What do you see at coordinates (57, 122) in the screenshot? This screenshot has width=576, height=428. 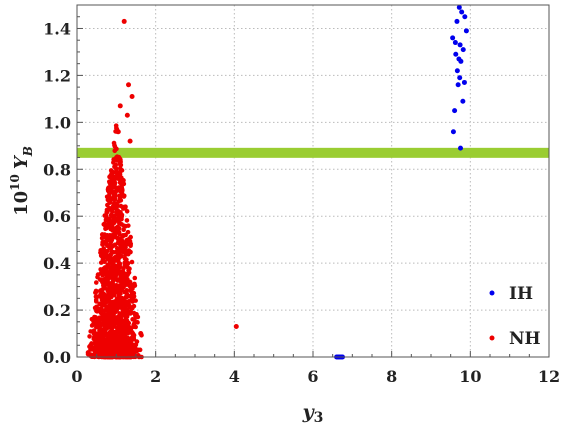 I see `y-tick-label: 1.0` at bounding box center [57, 122].